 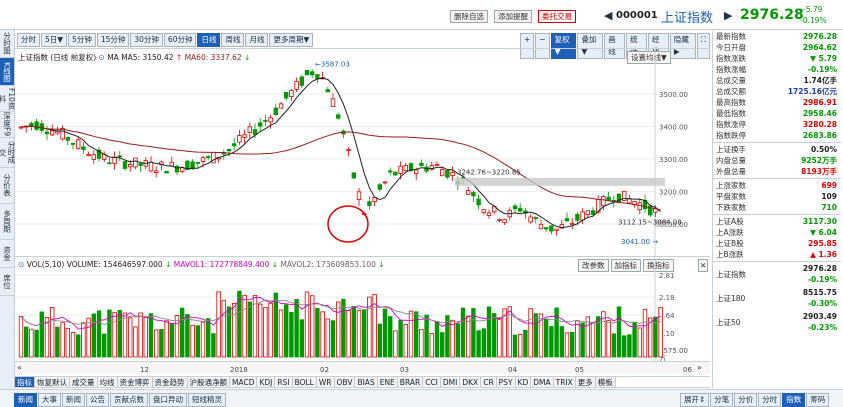 I want to click on prev-stock-arrow: ◀, so click(x=608, y=15).